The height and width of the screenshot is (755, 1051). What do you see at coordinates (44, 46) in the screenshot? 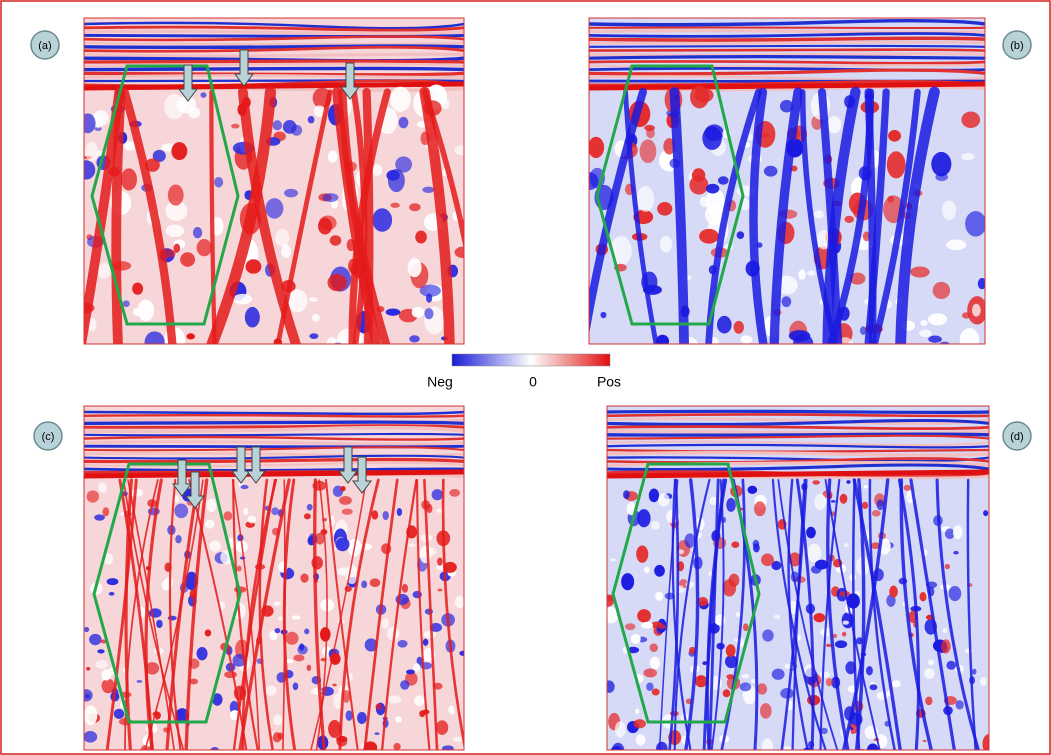
I see `panel-label: (a)` at bounding box center [44, 46].